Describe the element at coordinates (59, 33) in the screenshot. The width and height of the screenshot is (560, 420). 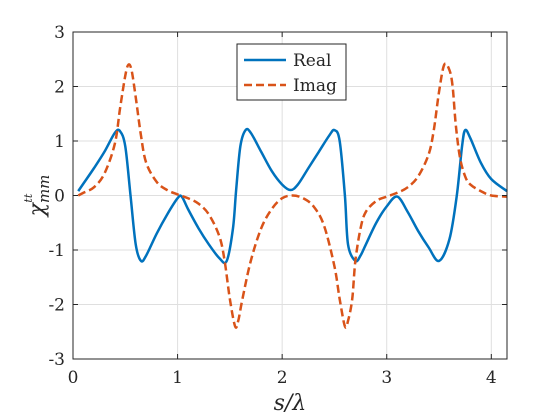
I see `y-tick-label: 3` at that location.